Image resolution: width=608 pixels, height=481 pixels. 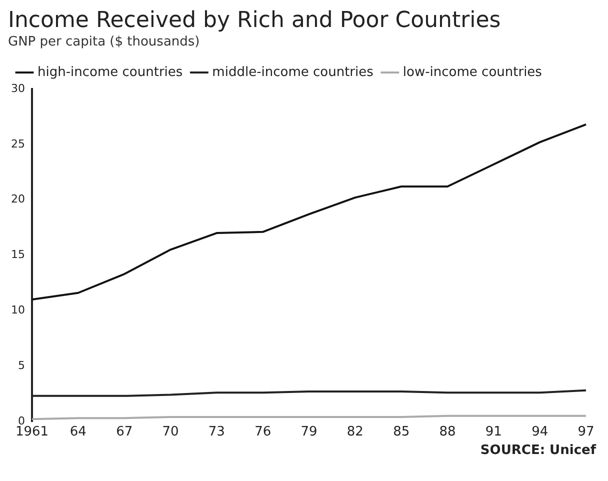 I want to click on x-tick-label: 91, so click(x=493, y=432).